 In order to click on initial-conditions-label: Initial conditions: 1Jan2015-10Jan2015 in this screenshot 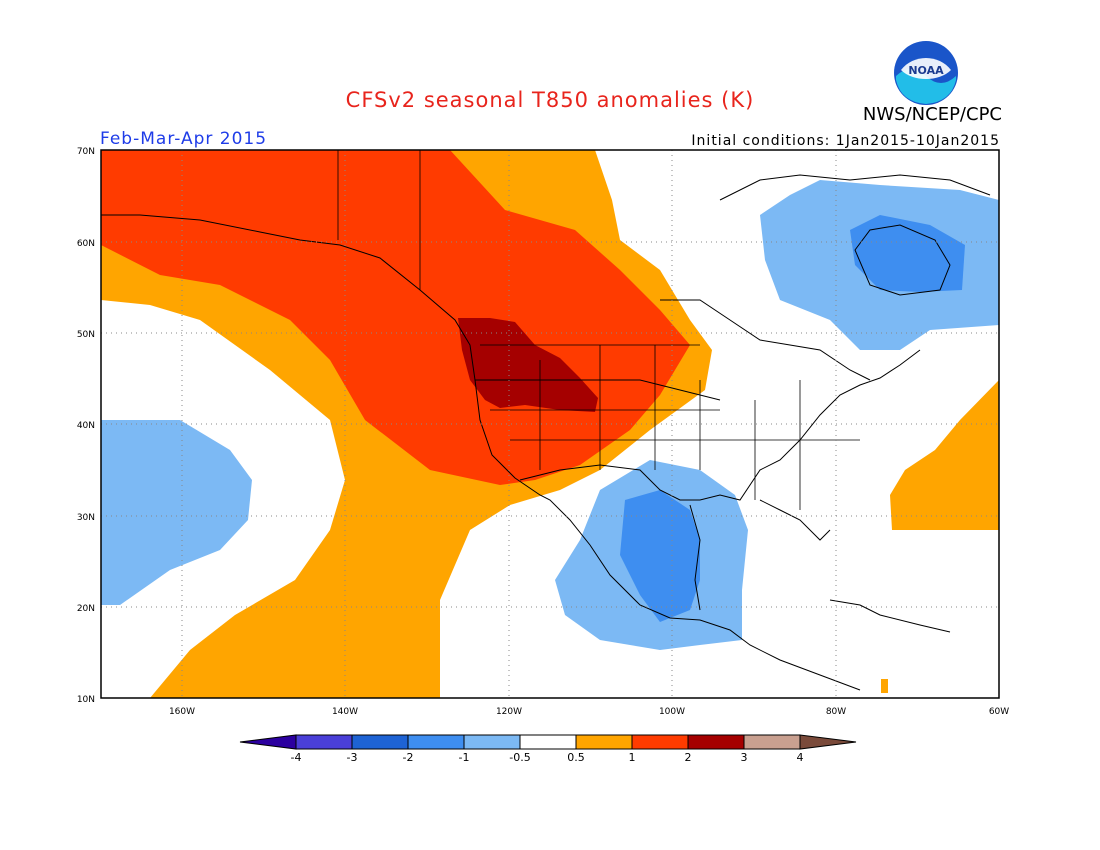, I will do `click(845, 141)`.